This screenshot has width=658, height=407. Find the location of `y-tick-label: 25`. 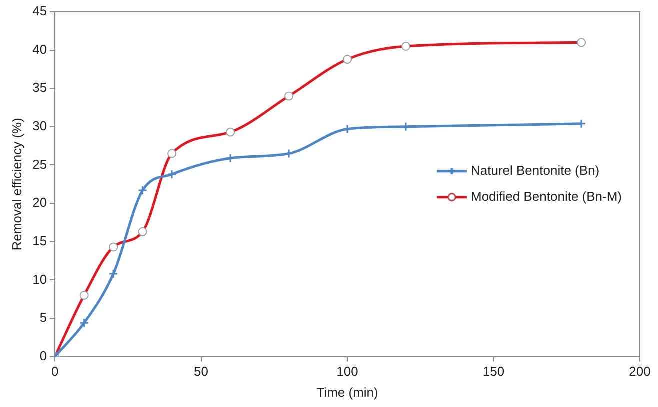

y-tick-label: 25 is located at coordinates (40, 164).